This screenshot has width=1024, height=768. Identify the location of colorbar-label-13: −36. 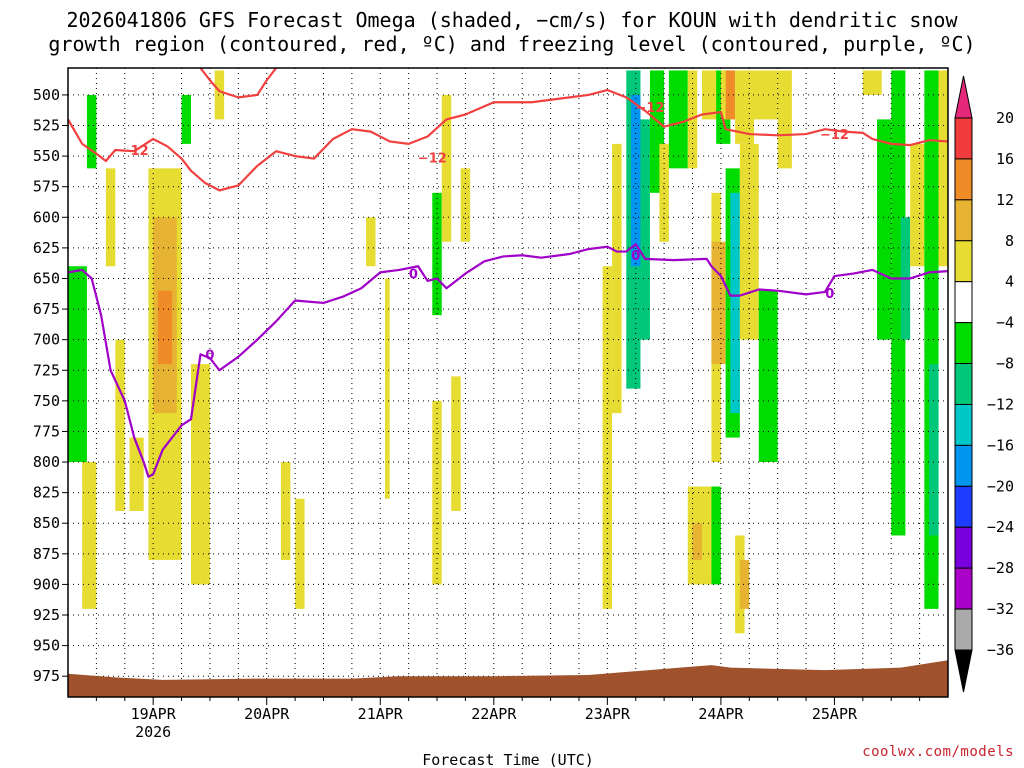
(1000, 650).